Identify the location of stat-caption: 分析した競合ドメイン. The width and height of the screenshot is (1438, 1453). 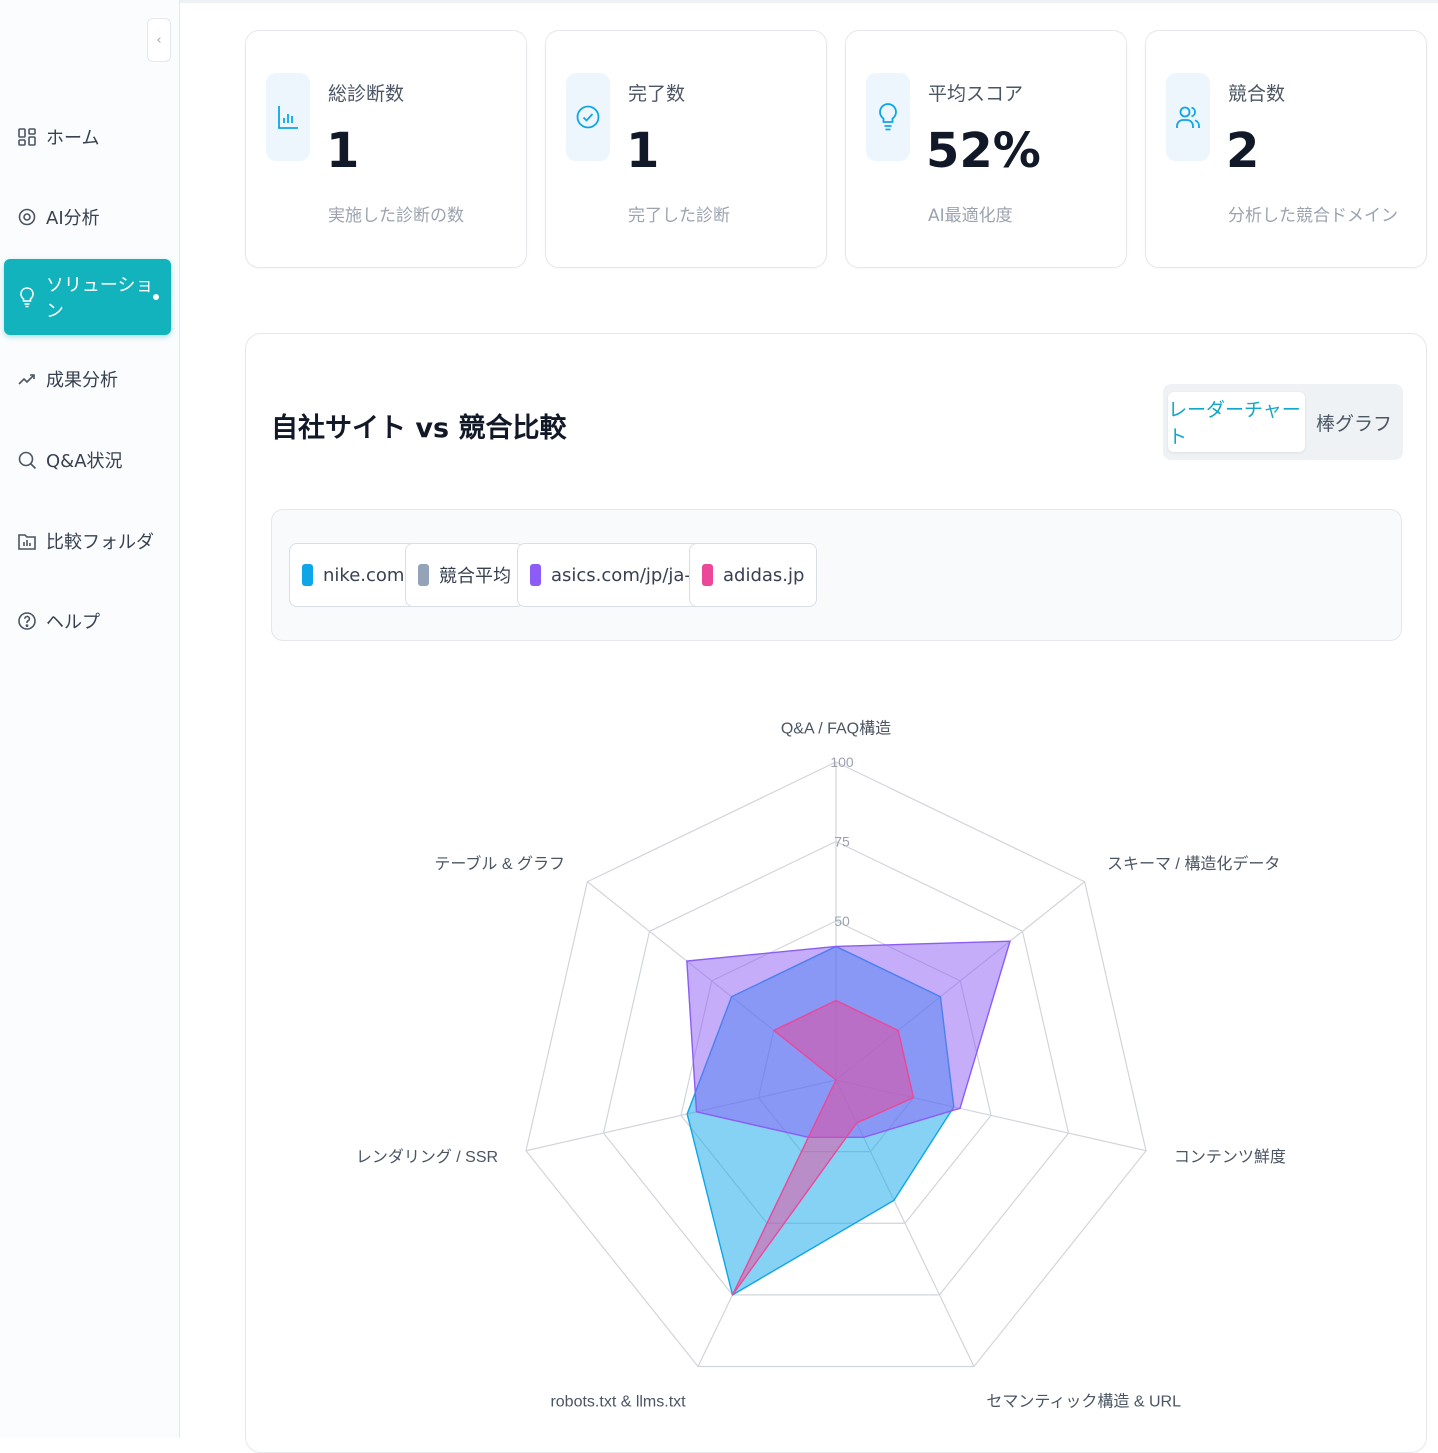
(1313, 216).